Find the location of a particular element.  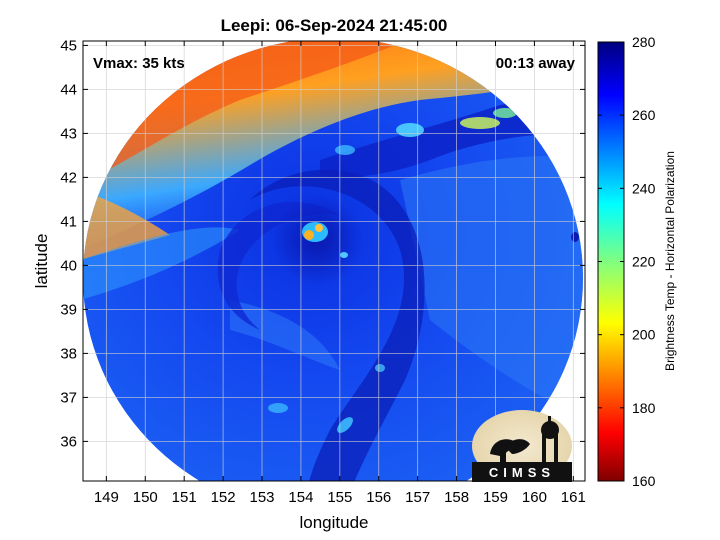

x-tick-label: 159 is located at coordinates (495, 497).